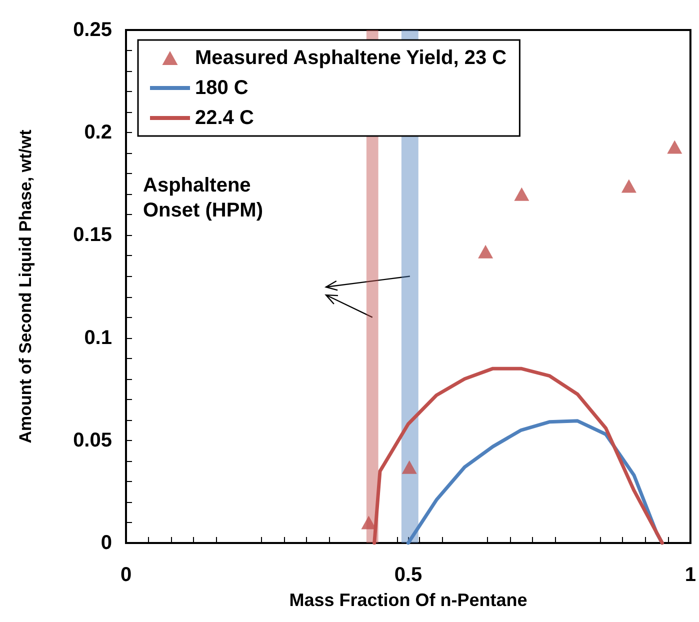  I want to click on y-tick-label: 0.2, so click(98, 133).